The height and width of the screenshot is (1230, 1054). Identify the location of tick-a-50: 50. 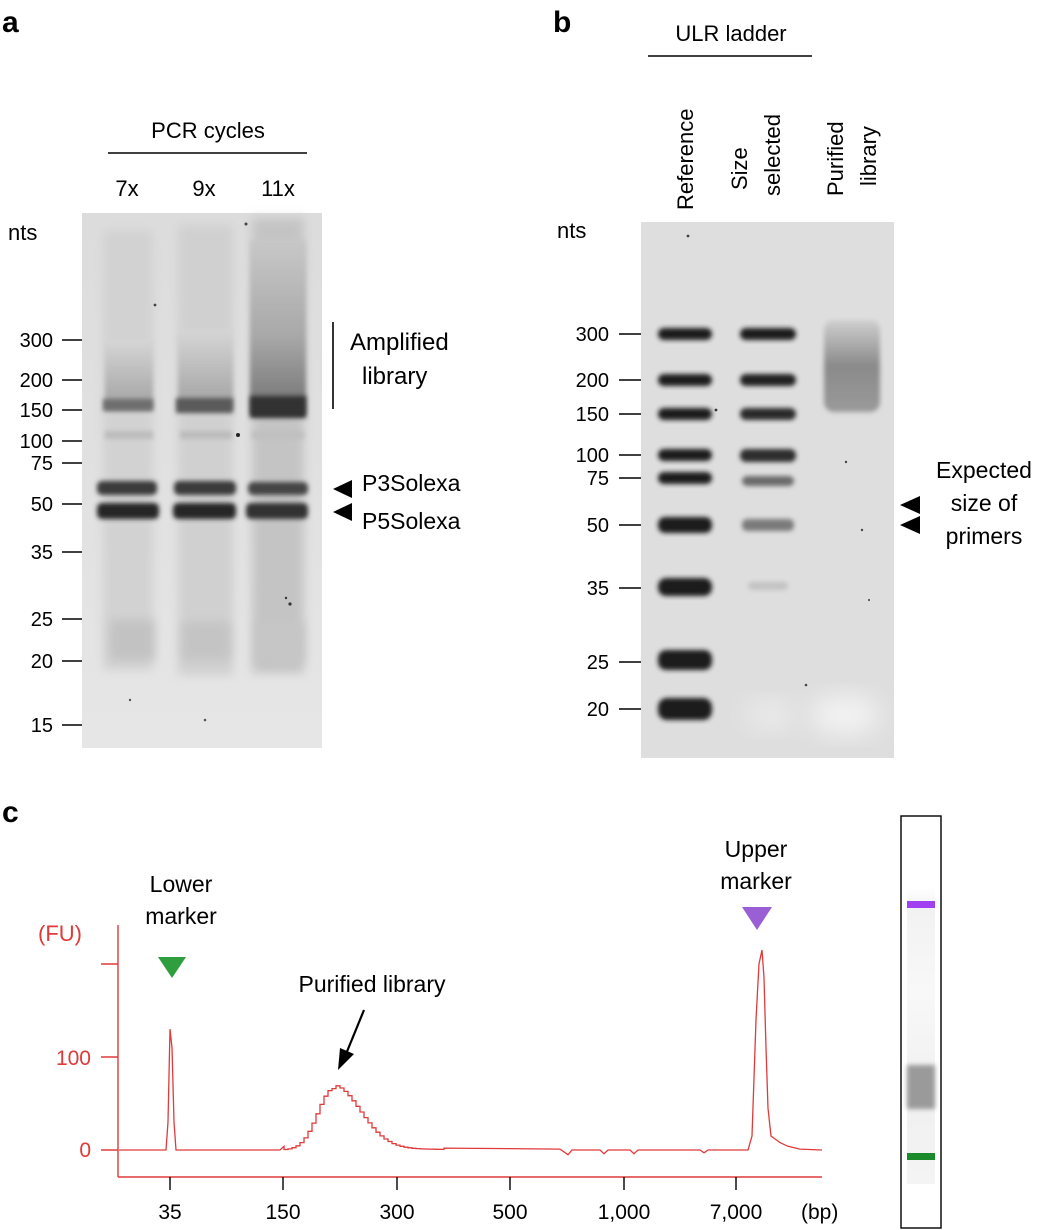
(42, 505).